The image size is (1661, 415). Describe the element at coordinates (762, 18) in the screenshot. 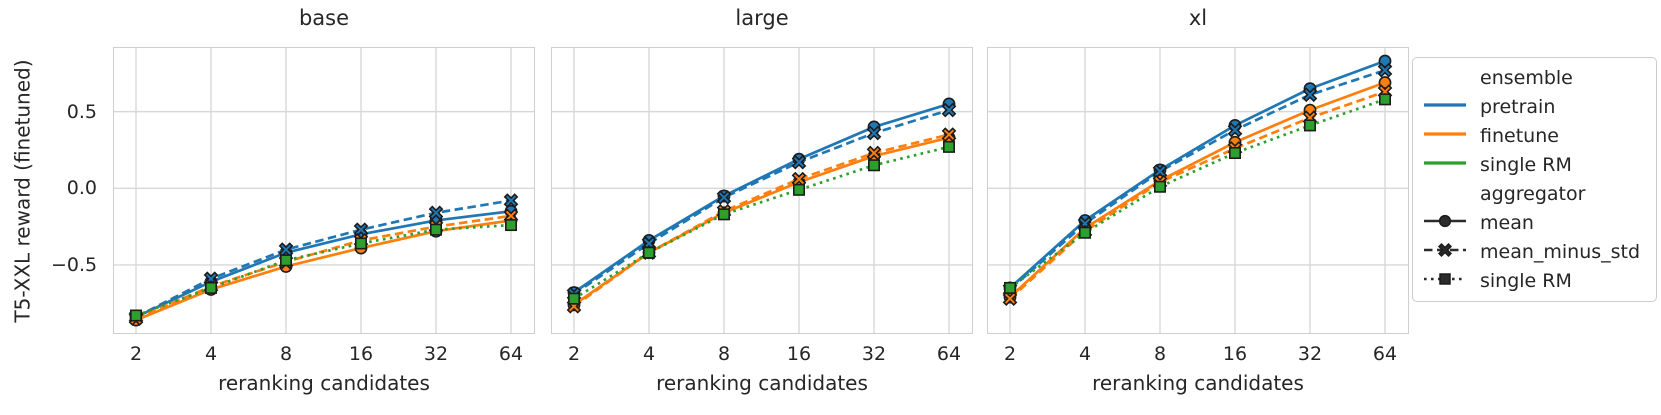

I see `panel-title-large: large` at that location.